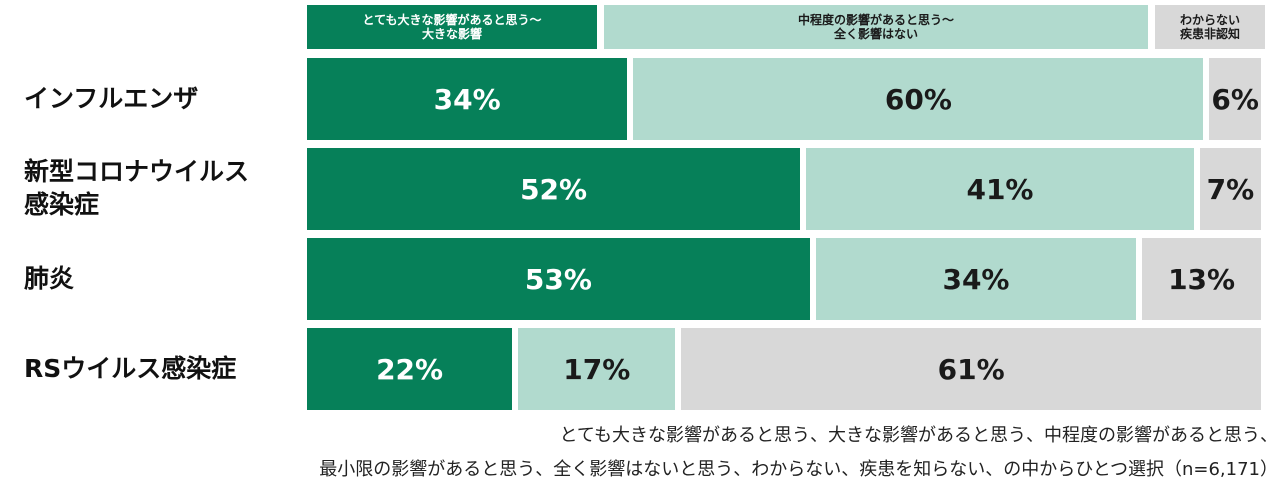  What do you see at coordinates (111, 98) in the screenshot?
I see `category-label: インフルエンザ` at bounding box center [111, 98].